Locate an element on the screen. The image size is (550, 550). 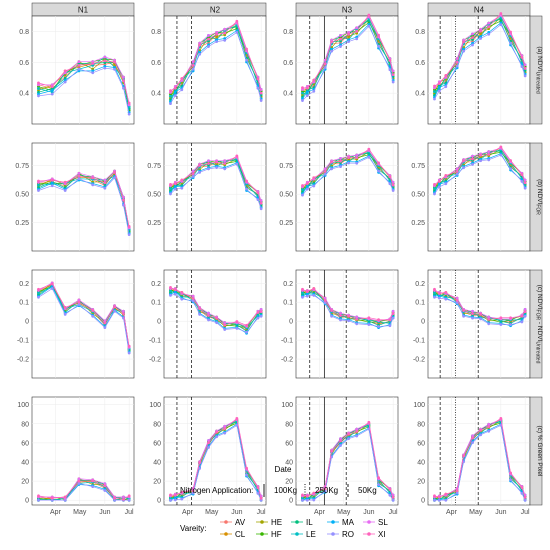
panel-n2-row-2: 0.25 0.50 0.75 is located at coordinates (207, 197).